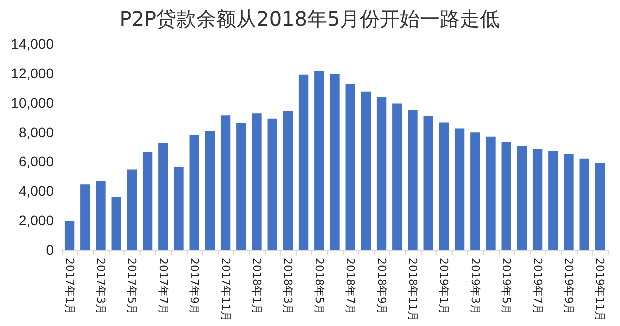 Image resolution: width=620 pixels, height=326 pixels. I want to click on x-tick-label: 2019年5月, so click(507, 286).